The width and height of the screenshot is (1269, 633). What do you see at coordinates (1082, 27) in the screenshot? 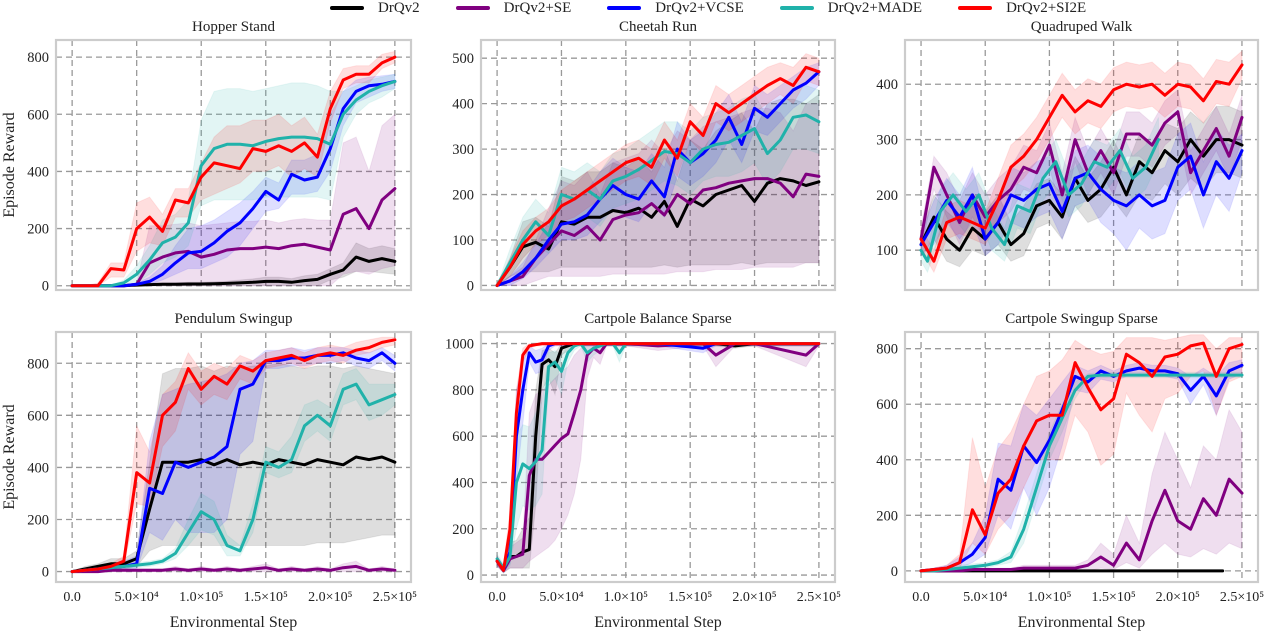
I see `panel-title: Quadruped Walk` at bounding box center [1082, 27].